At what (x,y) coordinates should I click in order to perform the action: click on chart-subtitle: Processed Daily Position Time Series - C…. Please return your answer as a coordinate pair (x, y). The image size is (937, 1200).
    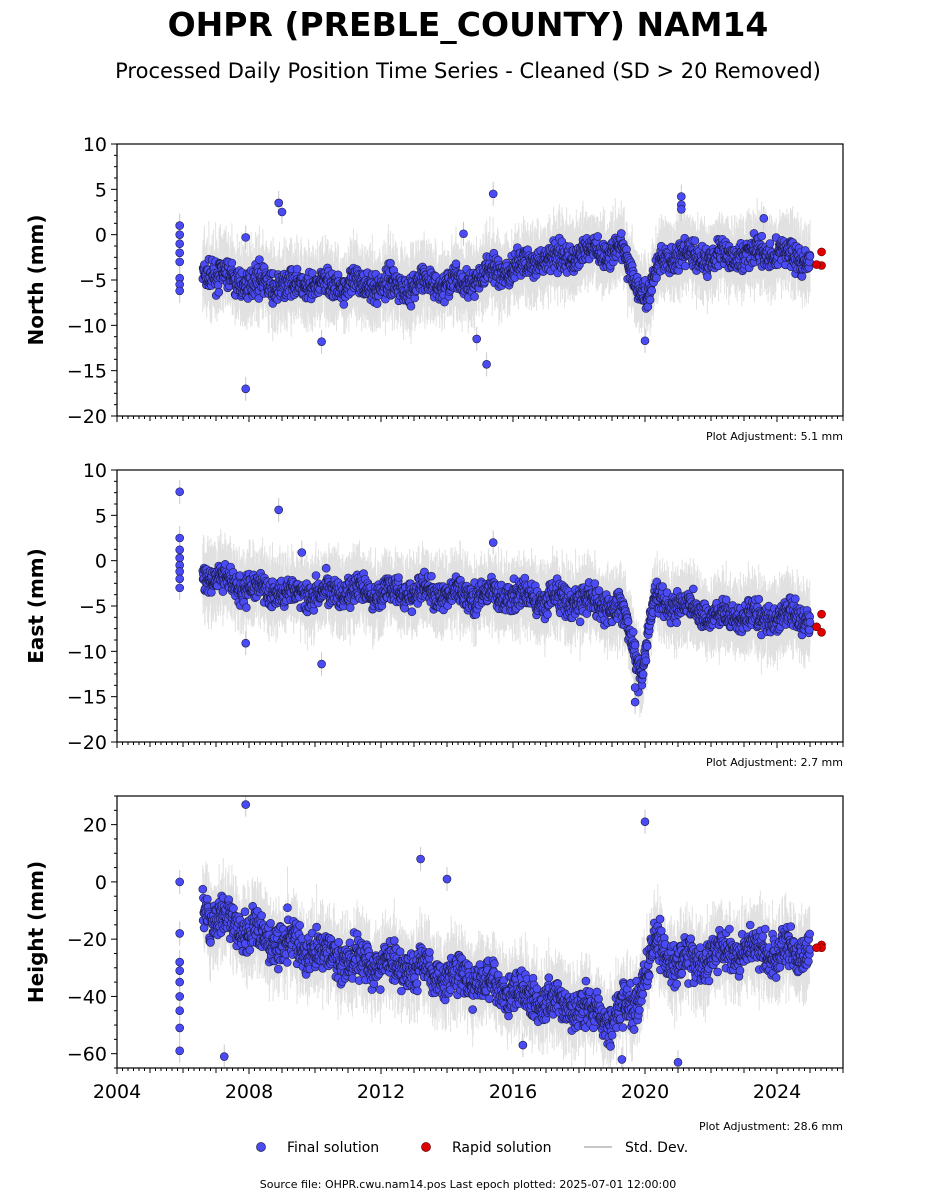
    Looking at the image, I should click on (468, 71).